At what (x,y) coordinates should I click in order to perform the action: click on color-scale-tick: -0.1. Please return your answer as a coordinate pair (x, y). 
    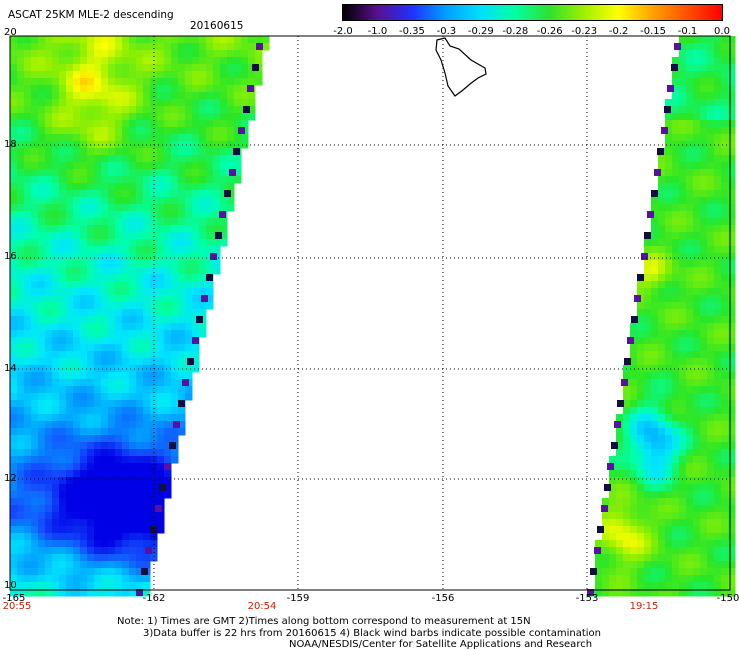
    Looking at the image, I should click on (687, 31).